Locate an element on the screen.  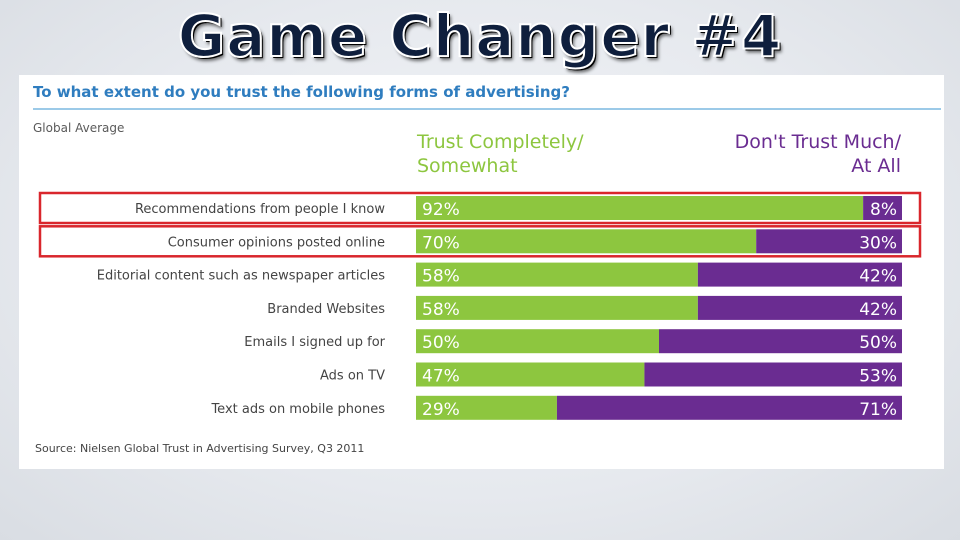
chart-subheading: Global Average is located at coordinates (79, 128).